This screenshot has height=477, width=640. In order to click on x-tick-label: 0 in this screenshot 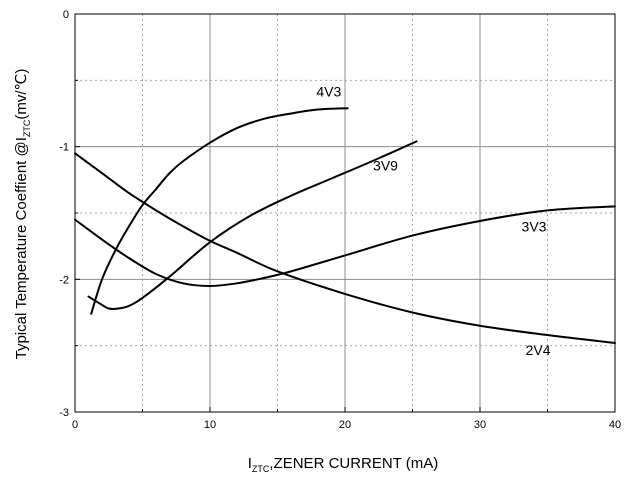, I will do `click(75, 425)`.